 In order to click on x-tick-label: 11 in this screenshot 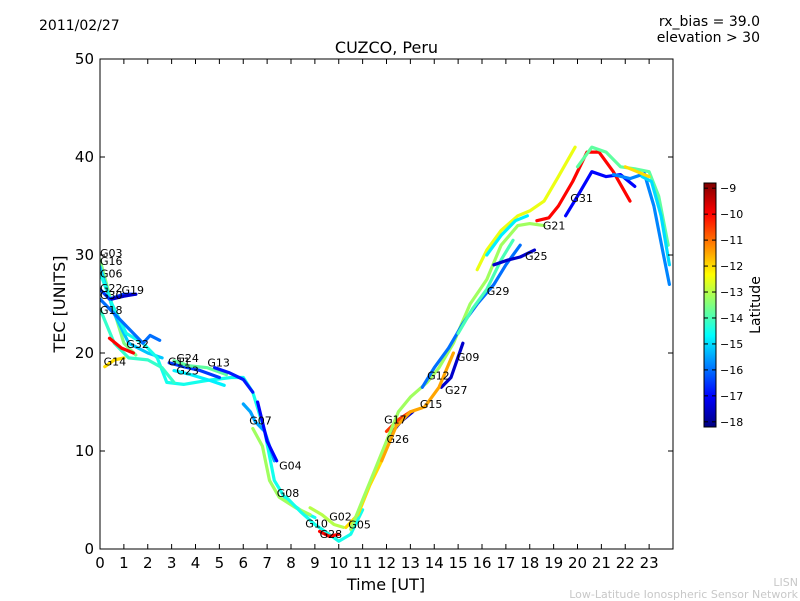, I will do `click(362, 563)`.